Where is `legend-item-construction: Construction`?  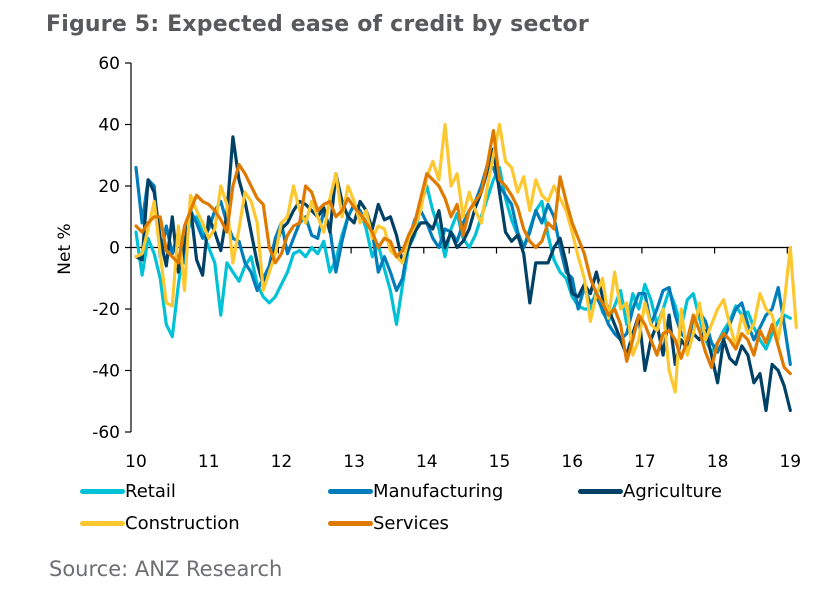
legend-item-construction: Construction is located at coordinates (160, 523).